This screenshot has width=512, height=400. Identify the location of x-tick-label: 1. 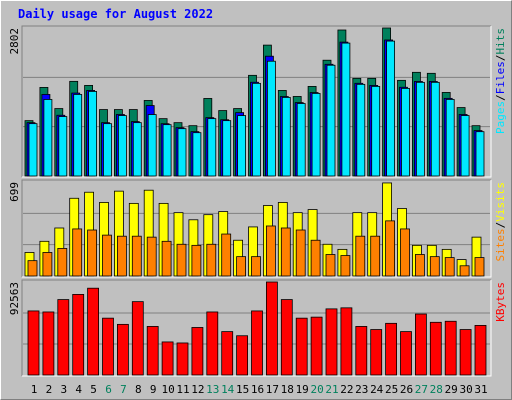
(34, 389).